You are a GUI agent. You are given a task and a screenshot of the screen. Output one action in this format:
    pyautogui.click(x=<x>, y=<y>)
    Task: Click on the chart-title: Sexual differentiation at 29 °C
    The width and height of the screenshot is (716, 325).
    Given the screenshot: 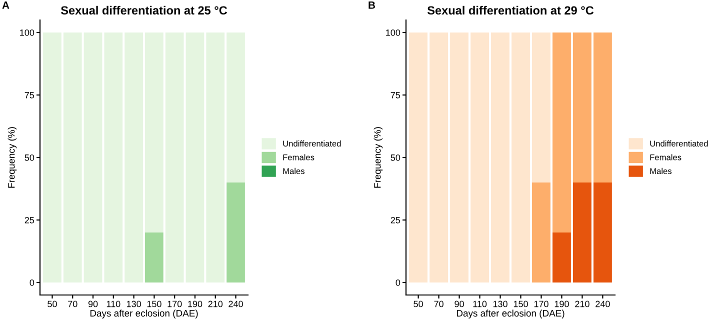 What is the action you would take?
    pyautogui.click(x=510, y=10)
    